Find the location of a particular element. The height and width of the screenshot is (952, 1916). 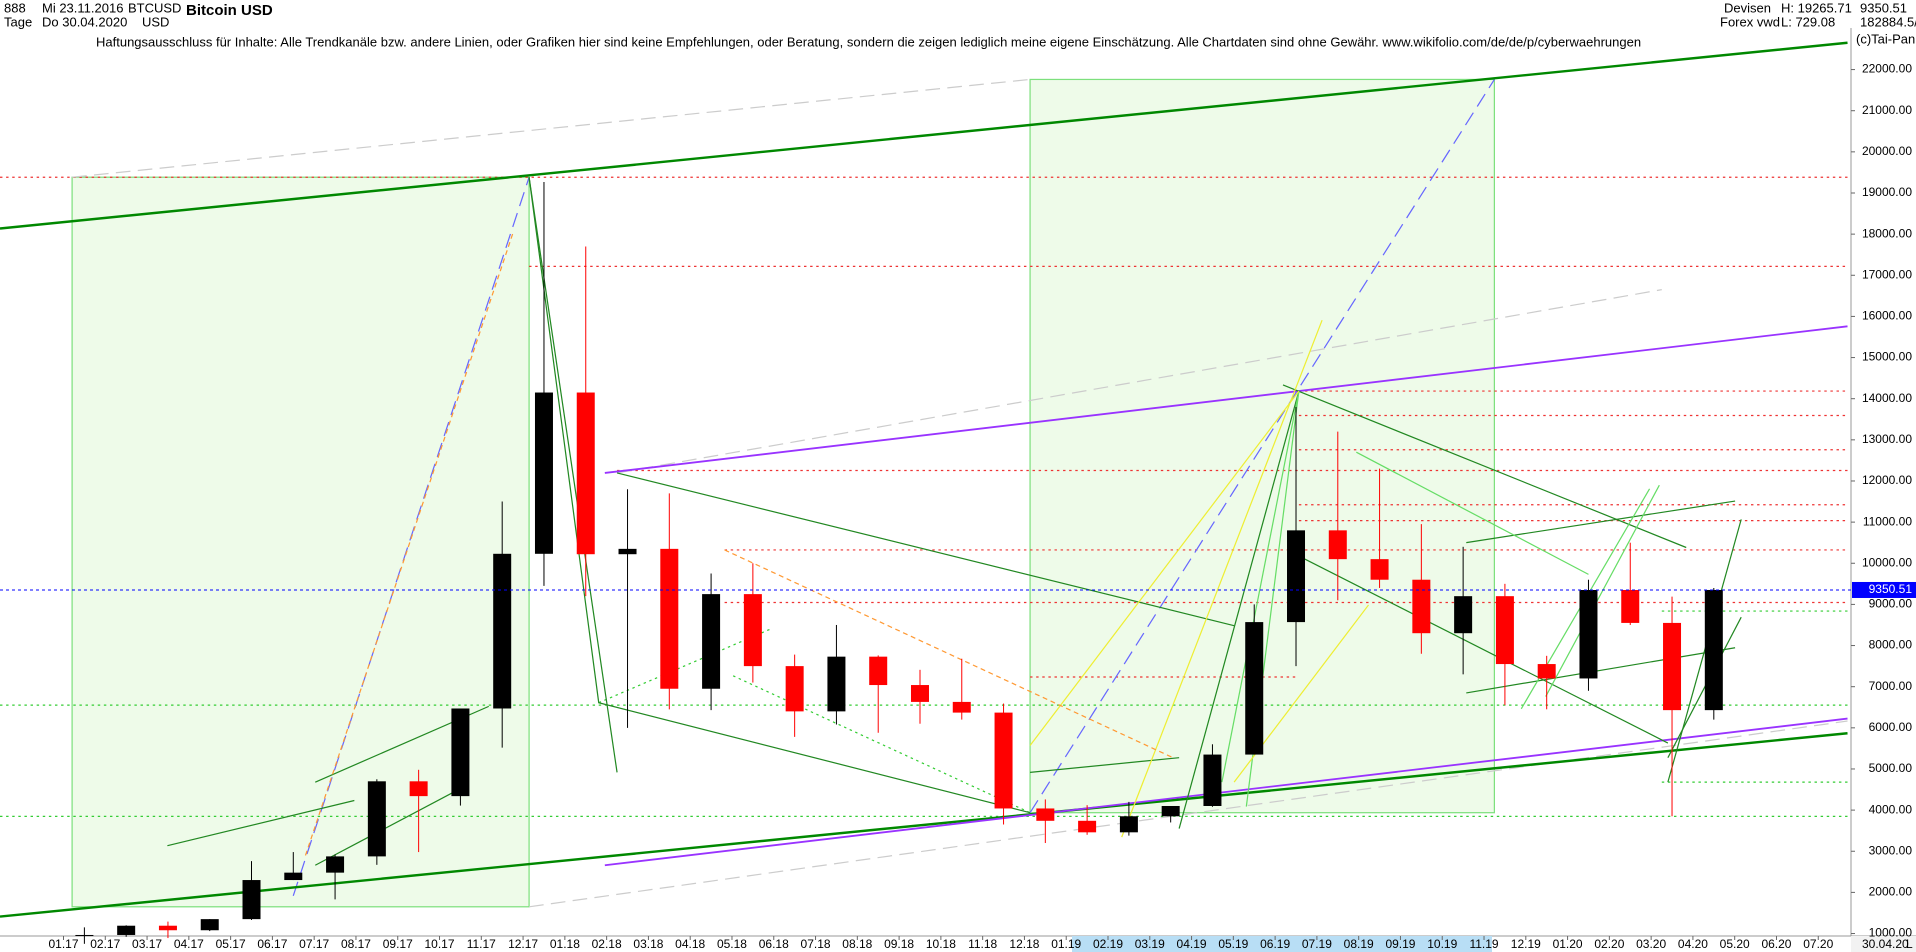

last-price-box is located at coordinates (1884, 589).